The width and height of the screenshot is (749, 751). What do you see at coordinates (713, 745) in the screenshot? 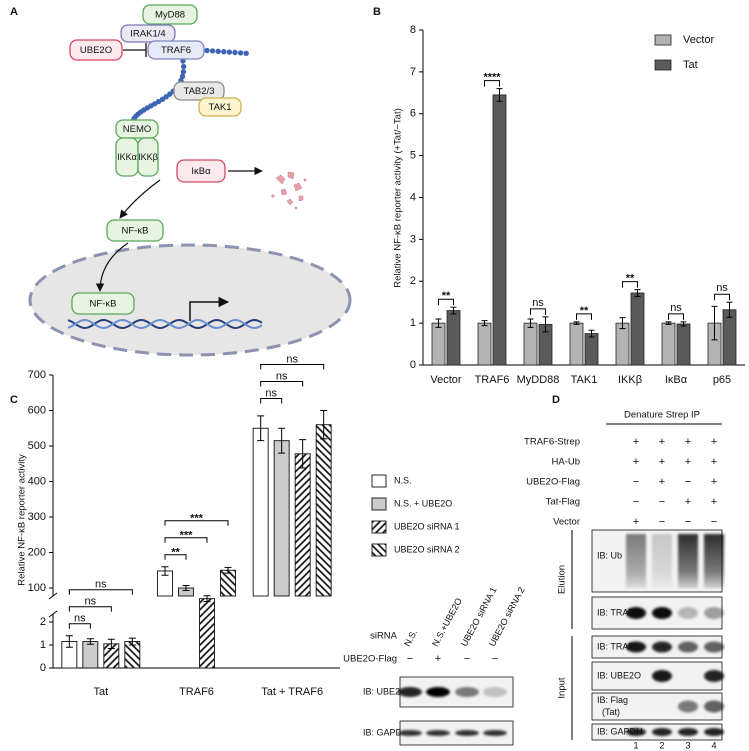
I see `lane-number: 4` at bounding box center [713, 745].